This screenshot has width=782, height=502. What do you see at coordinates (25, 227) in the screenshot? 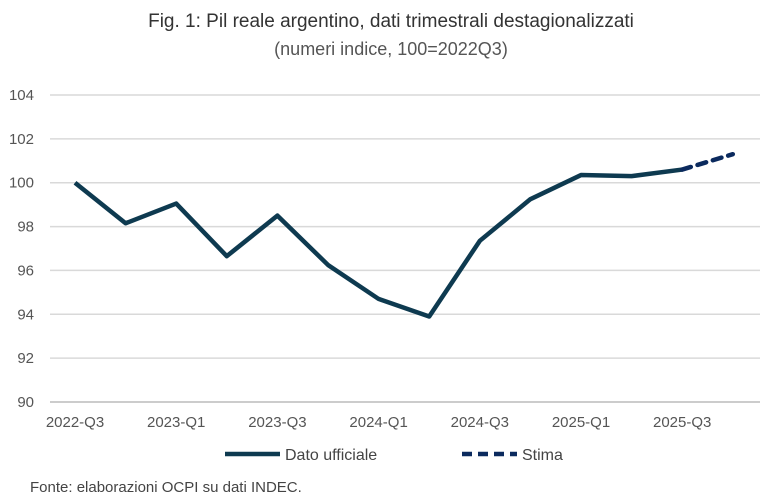
I see `y-tick-label: 98` at bounding box center [25, 227].